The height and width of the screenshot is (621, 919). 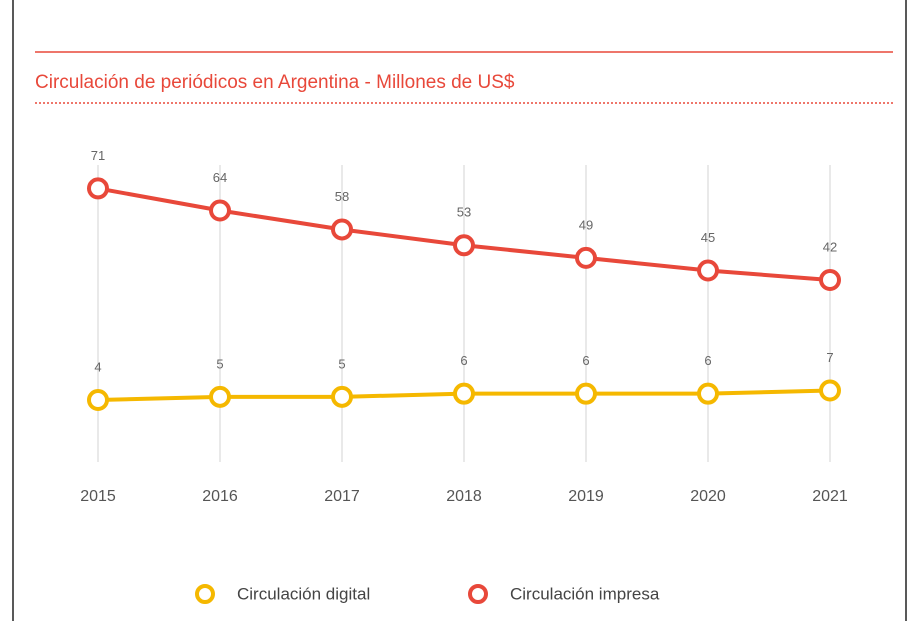 I want to click on legend-label: Circulación impresa, so click(x=585, y=593).